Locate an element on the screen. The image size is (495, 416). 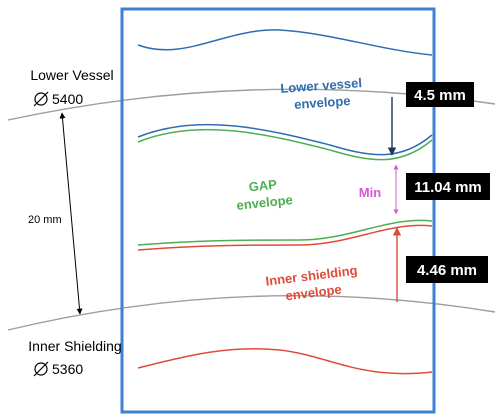
measurement-box-bottom is located at coordinates (447, 269).